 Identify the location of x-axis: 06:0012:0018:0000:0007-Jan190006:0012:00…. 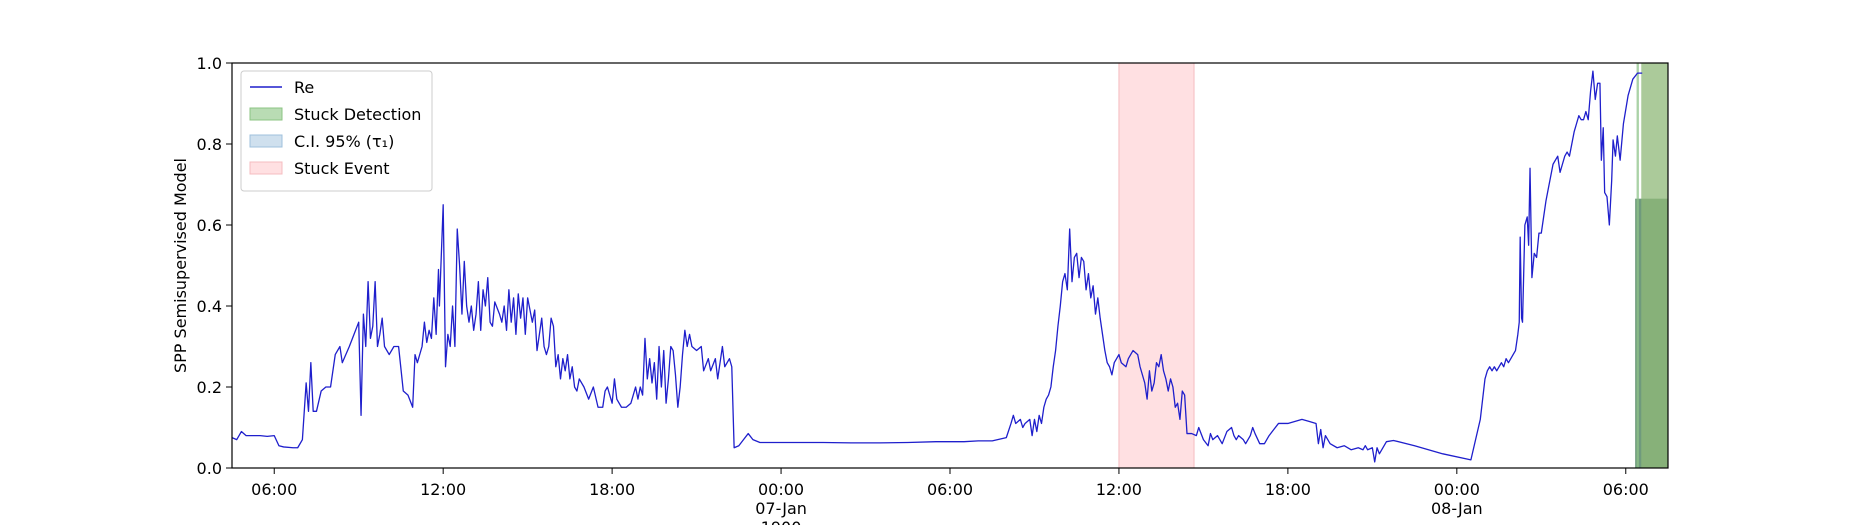
(950, 496).